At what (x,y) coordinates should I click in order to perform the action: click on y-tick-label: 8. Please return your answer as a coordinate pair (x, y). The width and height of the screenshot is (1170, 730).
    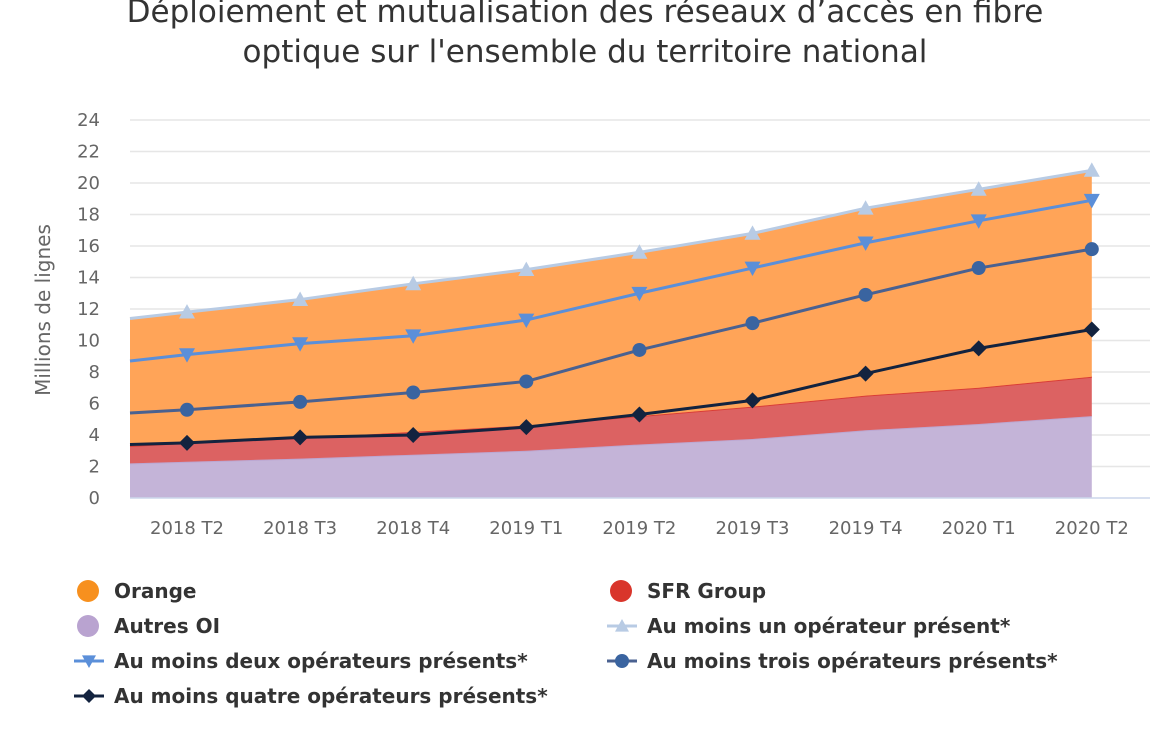
    Looking at the image, I should click on (94, 372).